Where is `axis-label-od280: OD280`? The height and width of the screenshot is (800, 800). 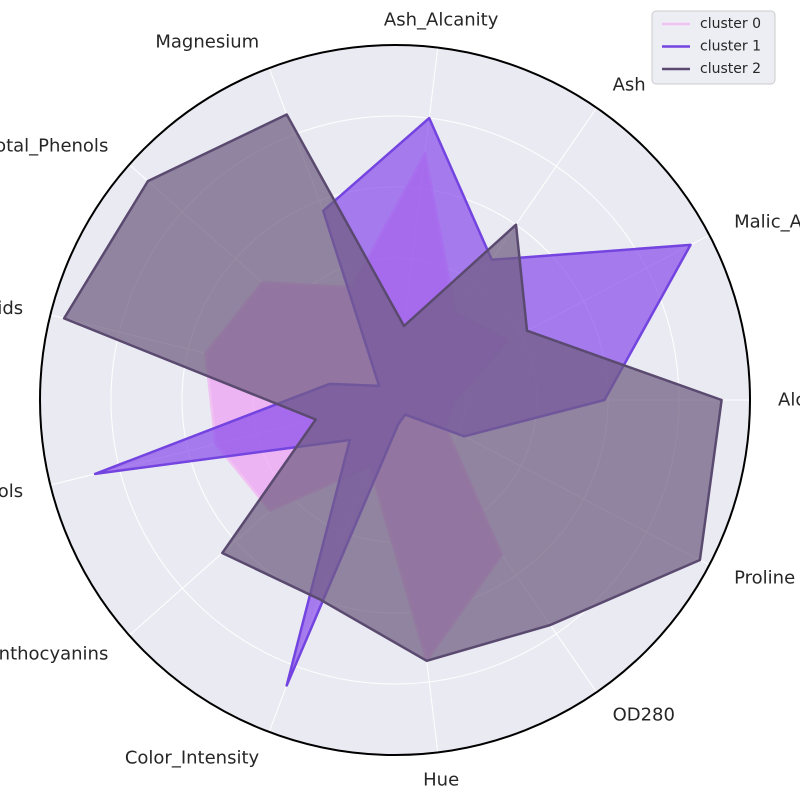 axis-label-od280: OD280 is located at coordinates (643, 715).